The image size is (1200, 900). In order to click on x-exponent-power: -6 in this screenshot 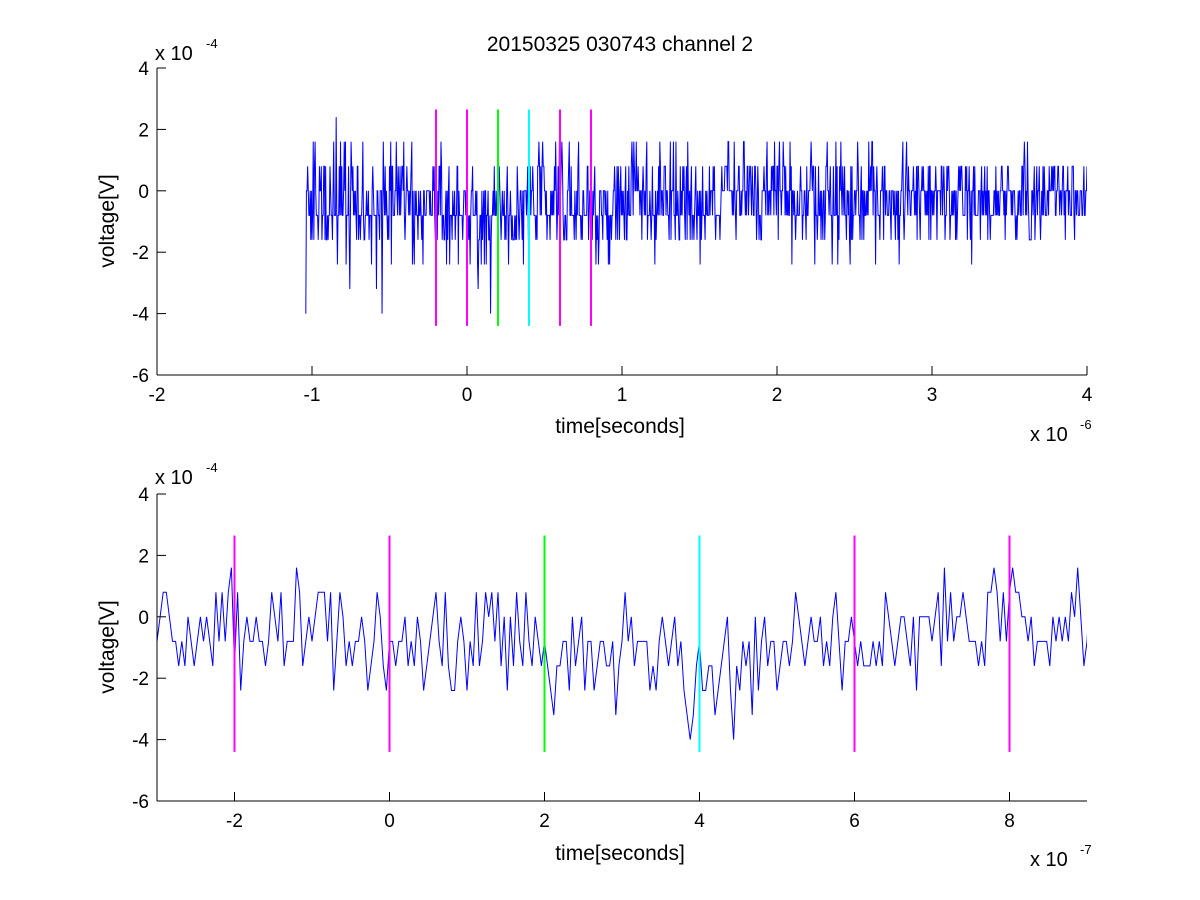, I will do `click(1086, 424)`.